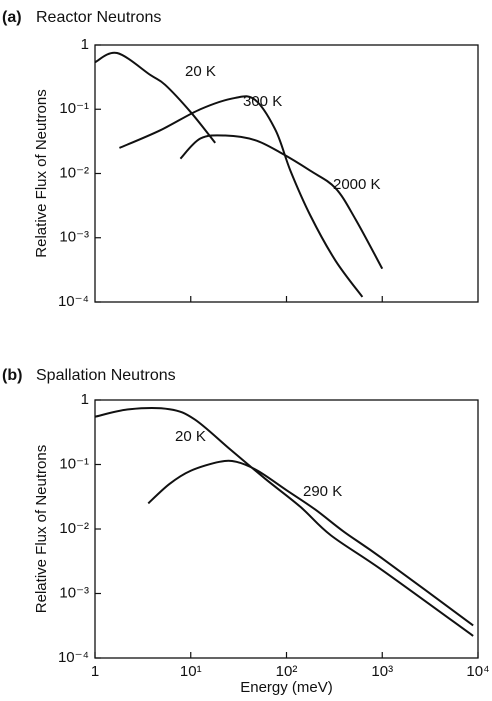 The height and width of the screenshot is (701, 492). Describe the element at coordinates (262, 101) in the screenshot. I see `curve-label: 300 K` at that location.